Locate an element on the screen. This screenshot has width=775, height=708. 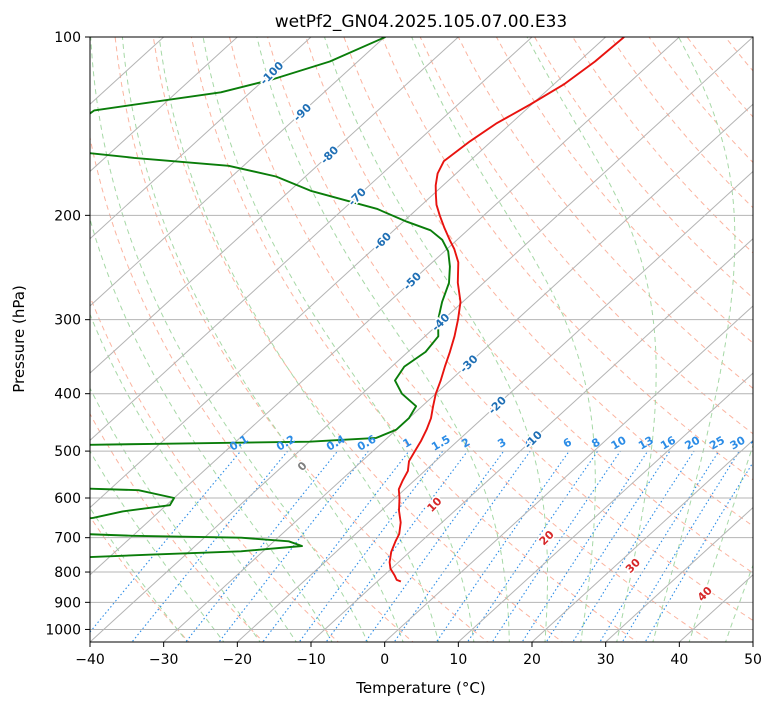
y-tick-label: 700 is located at coordinates (67, 539).